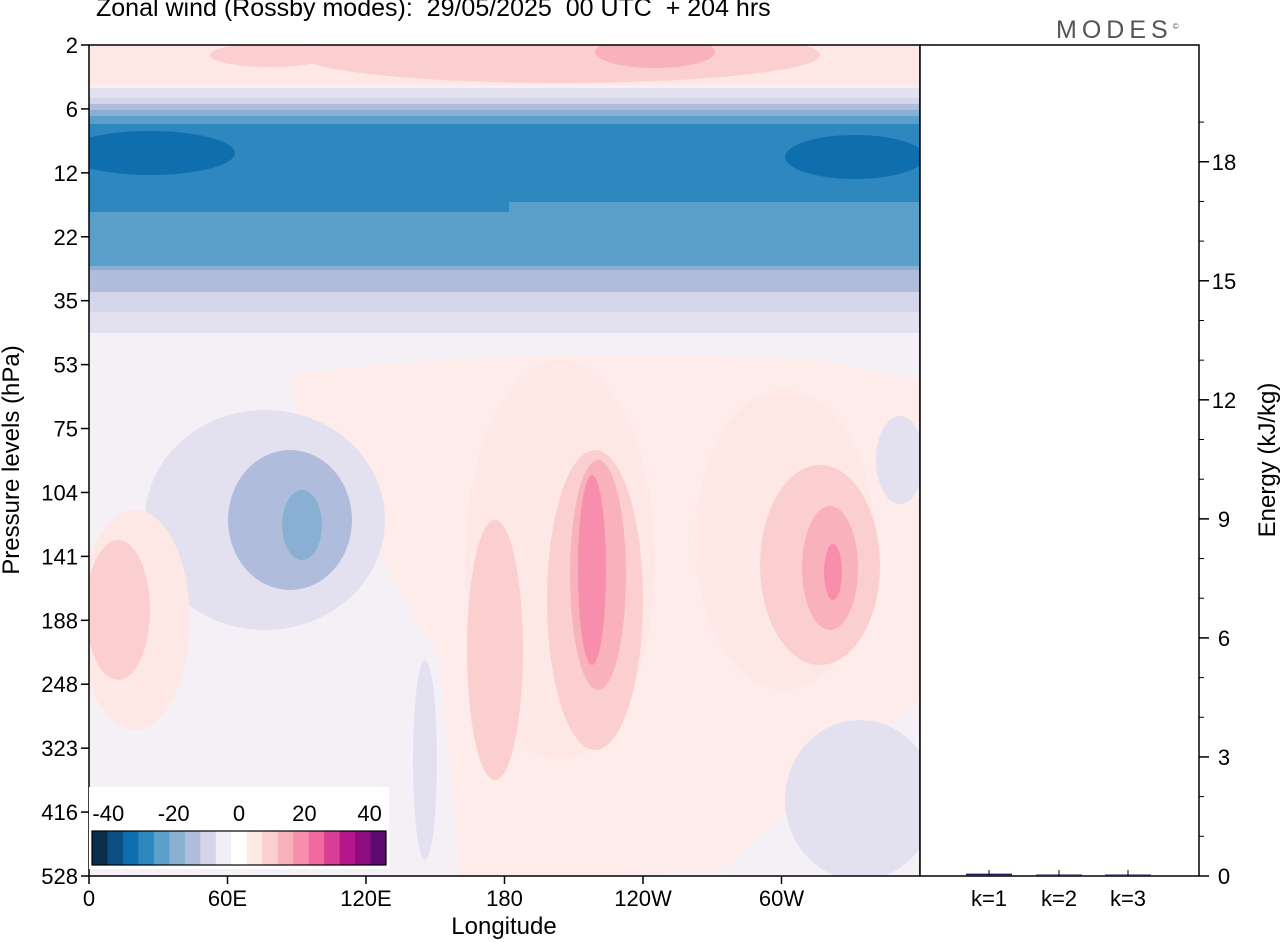  I want to click on colorbar-tick-label: 40, so click(369, 813).